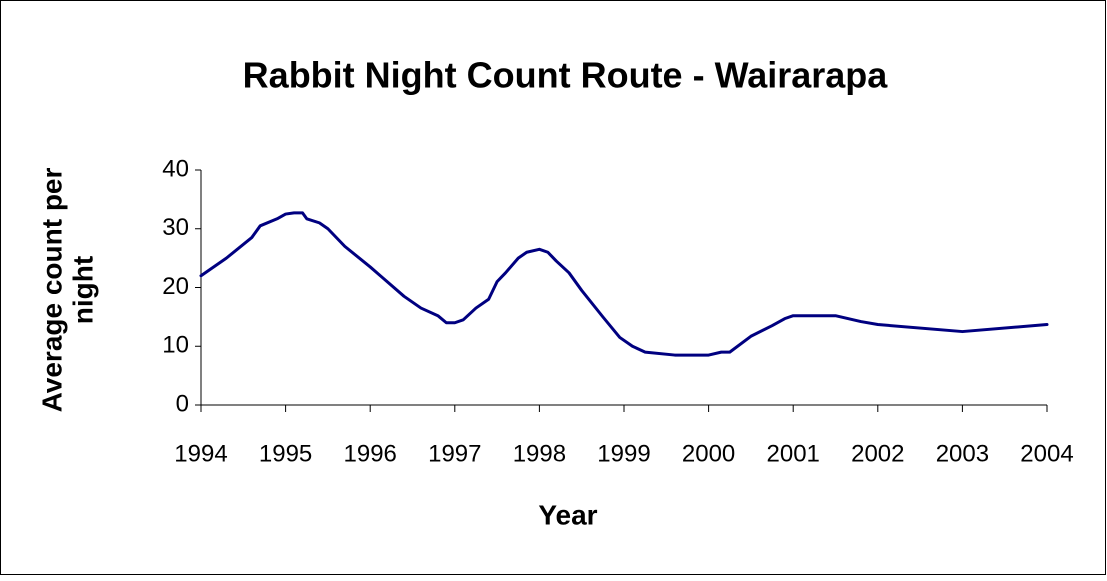 This screenshot has height=581, width=1107. I want to click on y-tick-label: 40, so click(175, 168).